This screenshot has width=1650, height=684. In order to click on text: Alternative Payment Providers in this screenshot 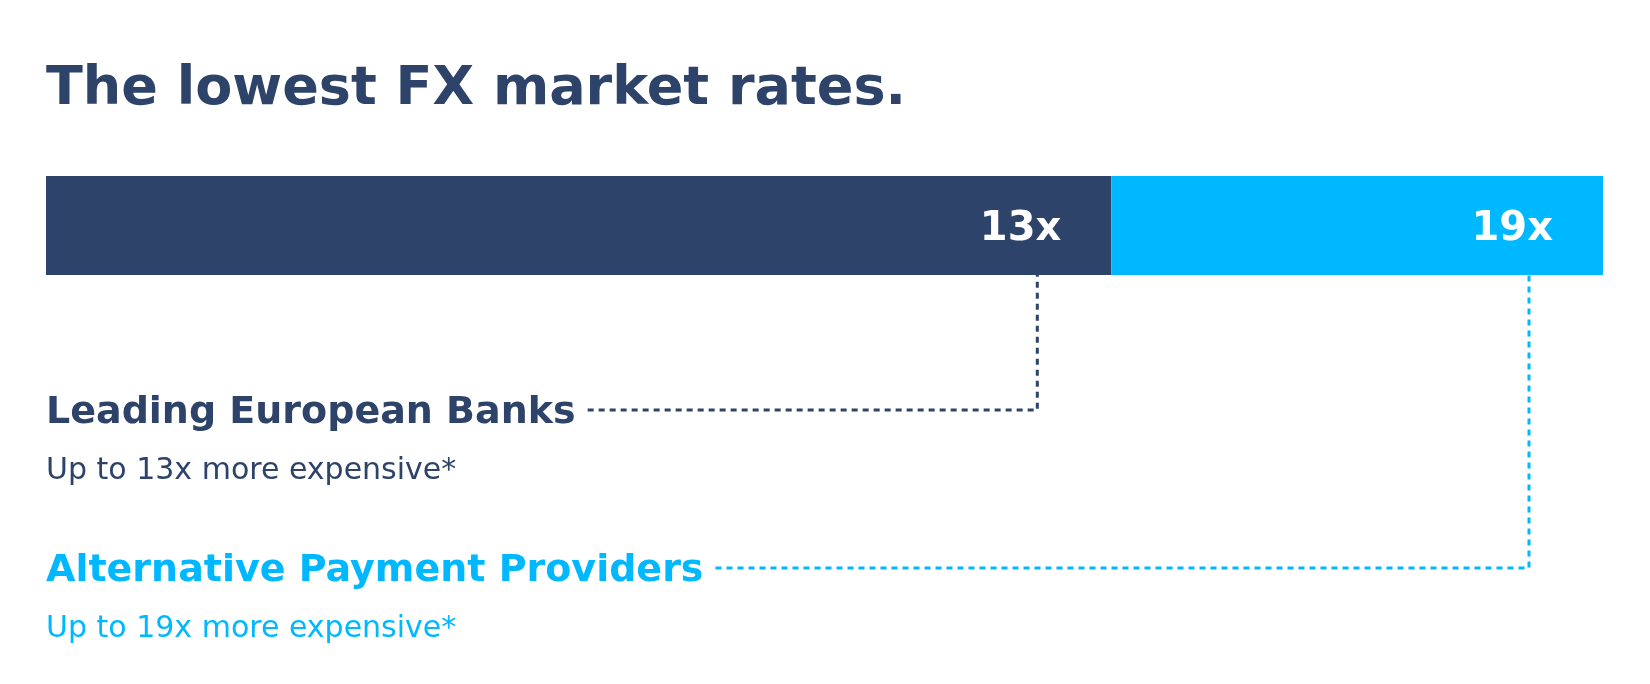, I will do `click(375, 568)`.